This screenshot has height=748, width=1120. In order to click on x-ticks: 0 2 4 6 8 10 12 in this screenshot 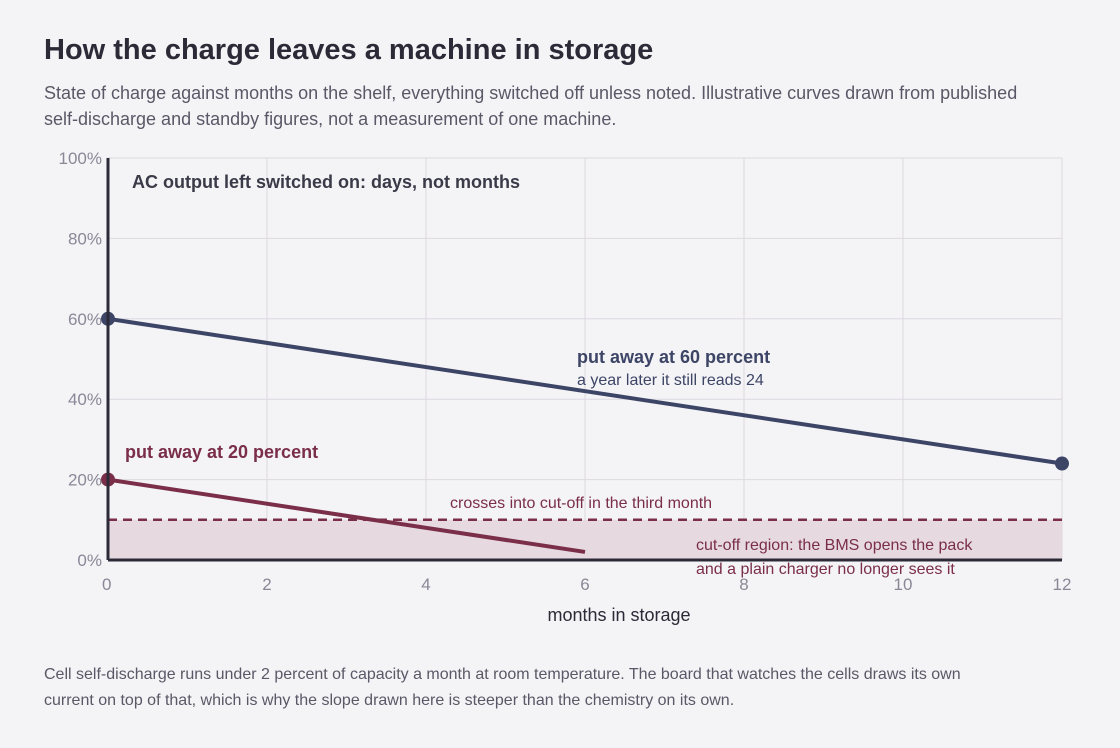, I will do `click(586, 584)`.